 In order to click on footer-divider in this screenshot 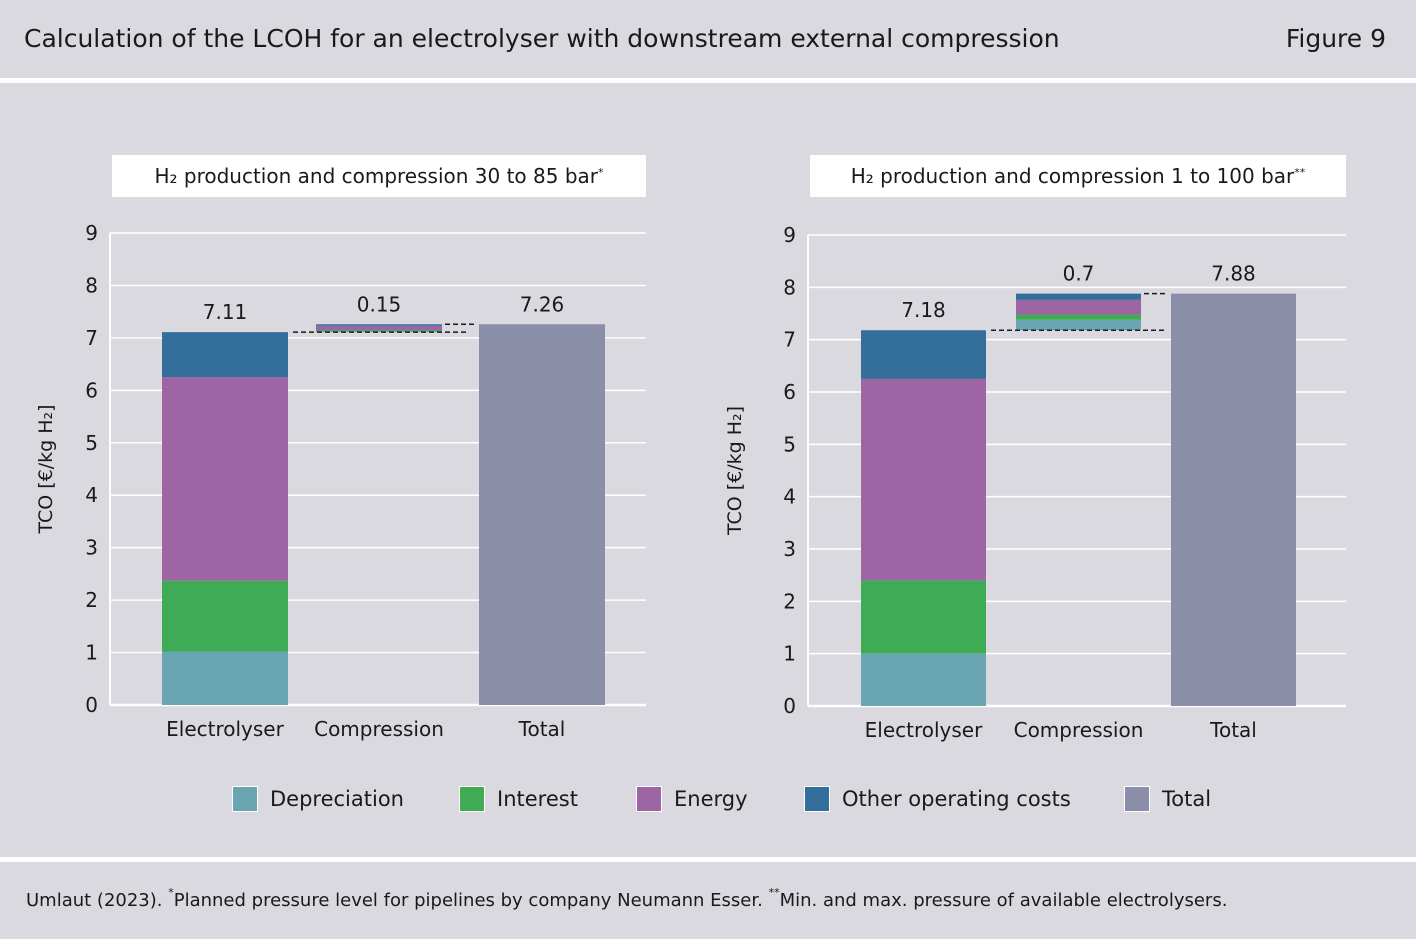, I will do `click(708, 859)`.